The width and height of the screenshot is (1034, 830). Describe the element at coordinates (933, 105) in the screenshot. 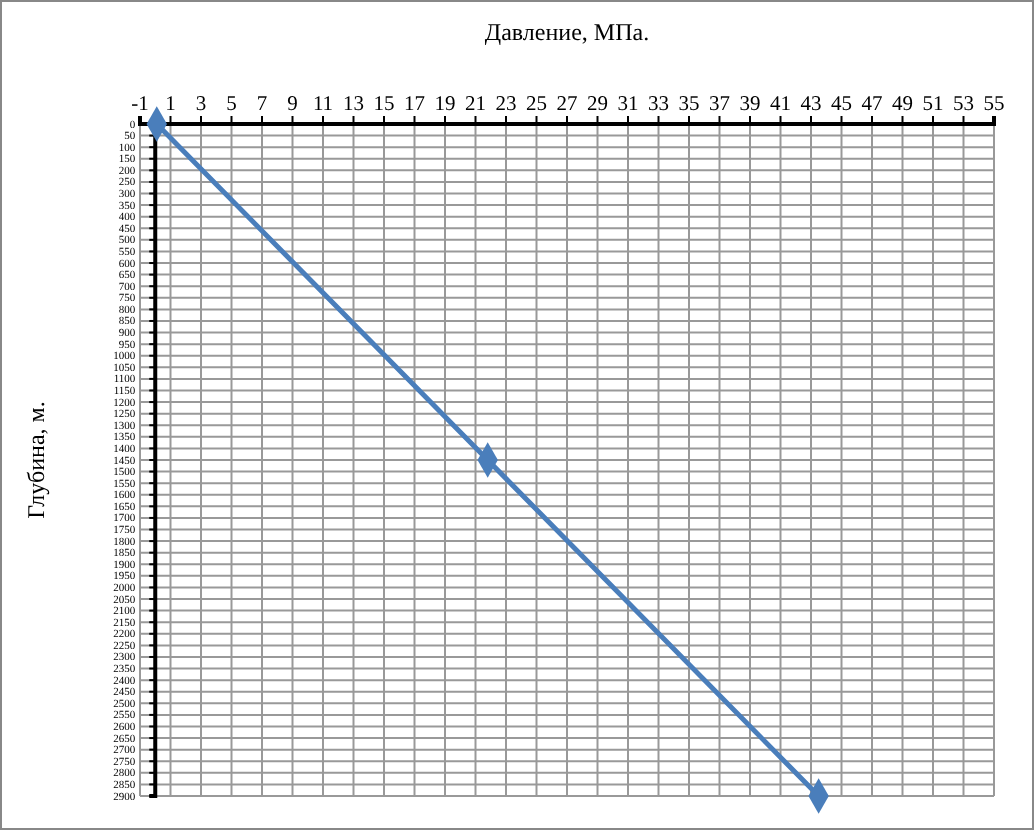

I see `x-tick-label: 51` at that location.